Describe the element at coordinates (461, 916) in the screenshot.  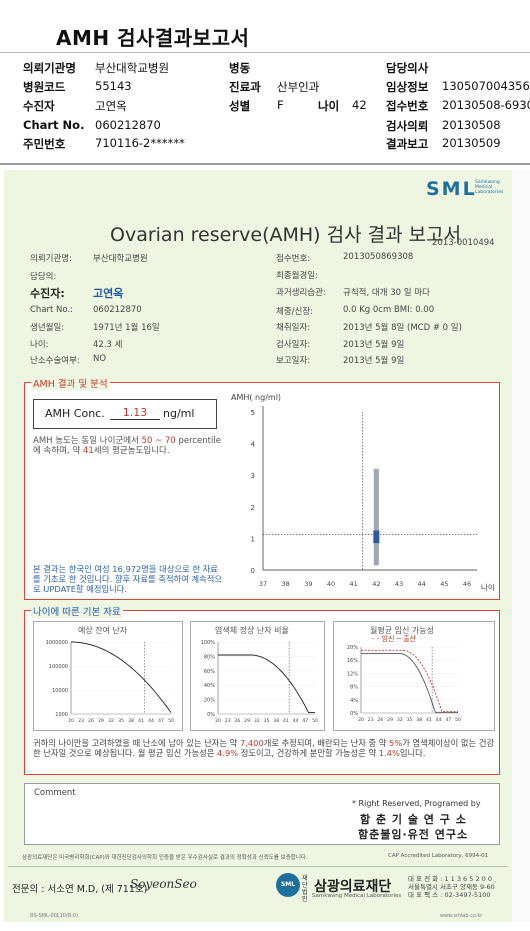
I see `website: www.smlab.co.kr` at that location.